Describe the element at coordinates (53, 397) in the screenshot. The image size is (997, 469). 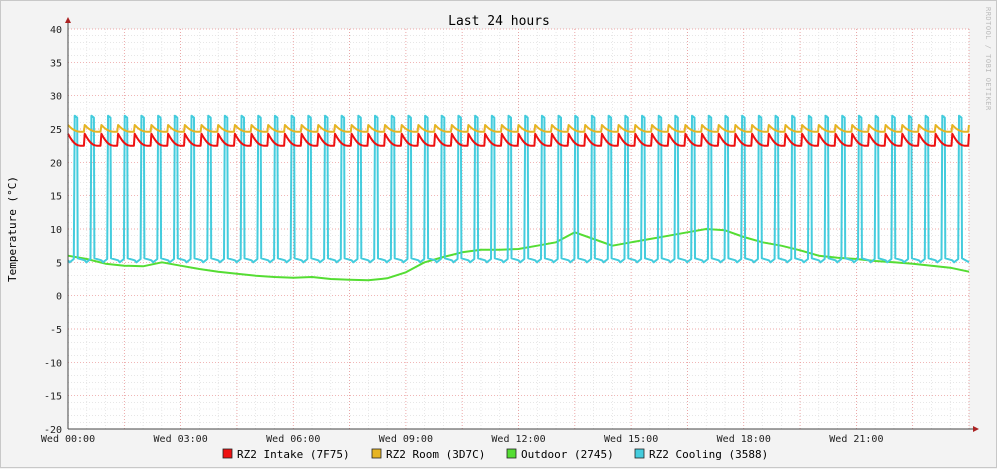
I see `y-tick-label: -15` at that location.